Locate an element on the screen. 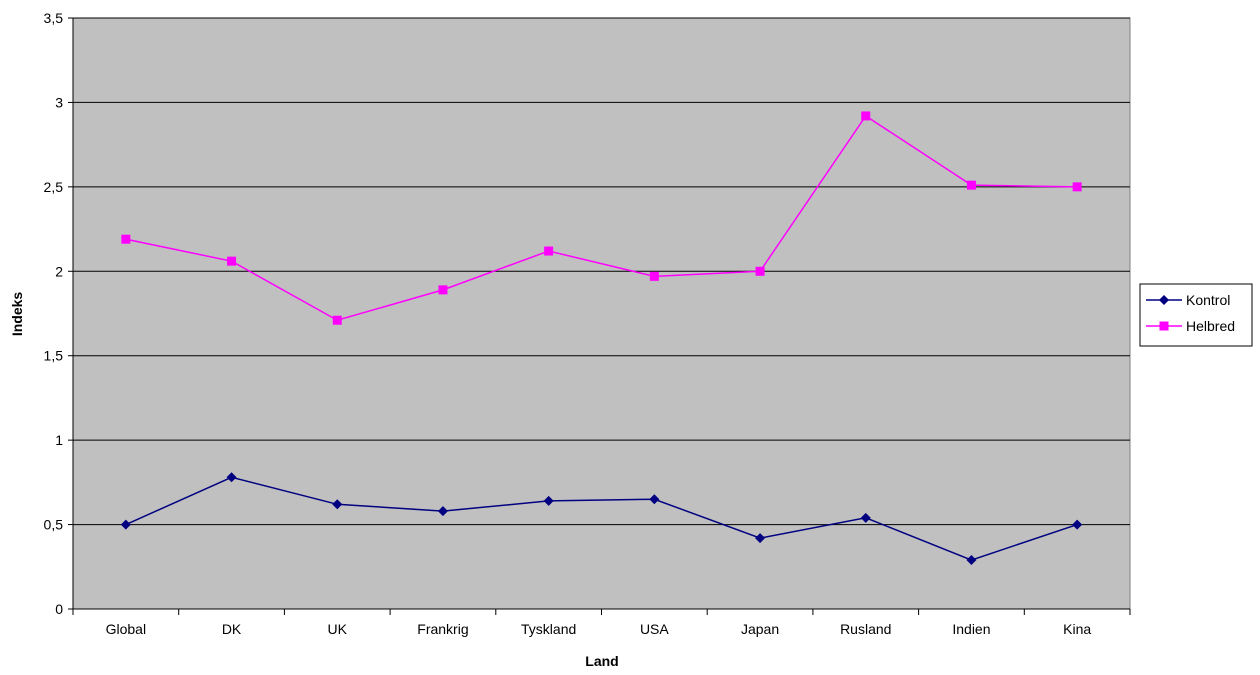 Image resolution: width=1260 pixels, height=675 pixels. legend: Kontrol Helbred is located at coordinates (1196, 315).